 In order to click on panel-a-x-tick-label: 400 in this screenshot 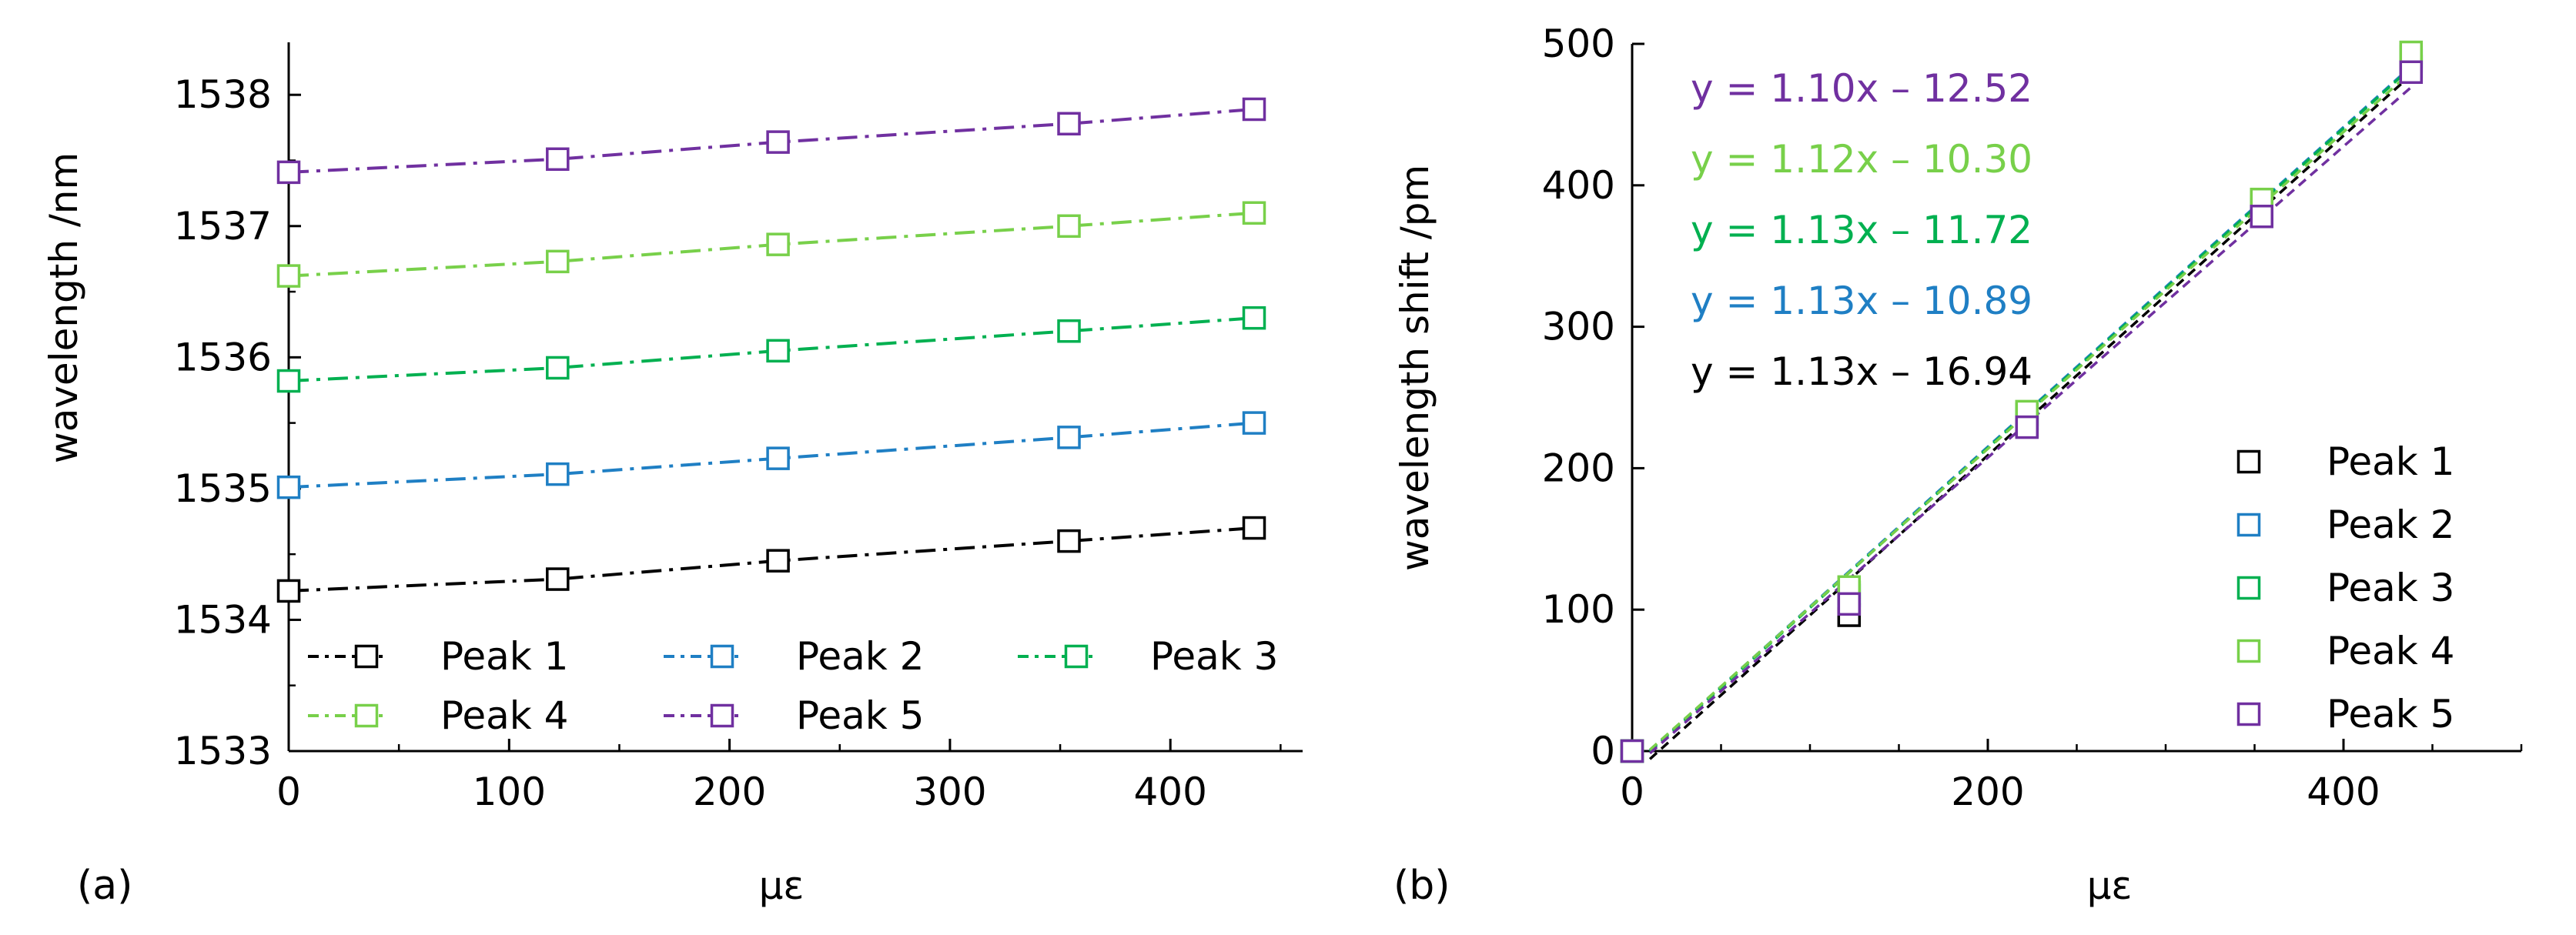, I will do `click(1170, 792)`.